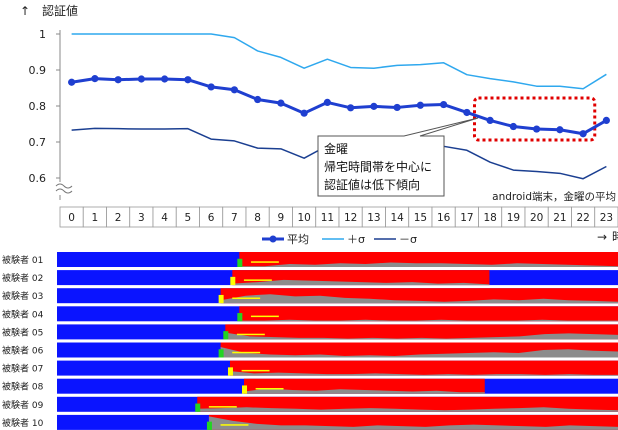 The width and height of the screenshot is (618, 430). What do you see at coordinates (513, 218) in the screenshot?
I see `x-tick-label: 19` at bounding box center [513, 218].